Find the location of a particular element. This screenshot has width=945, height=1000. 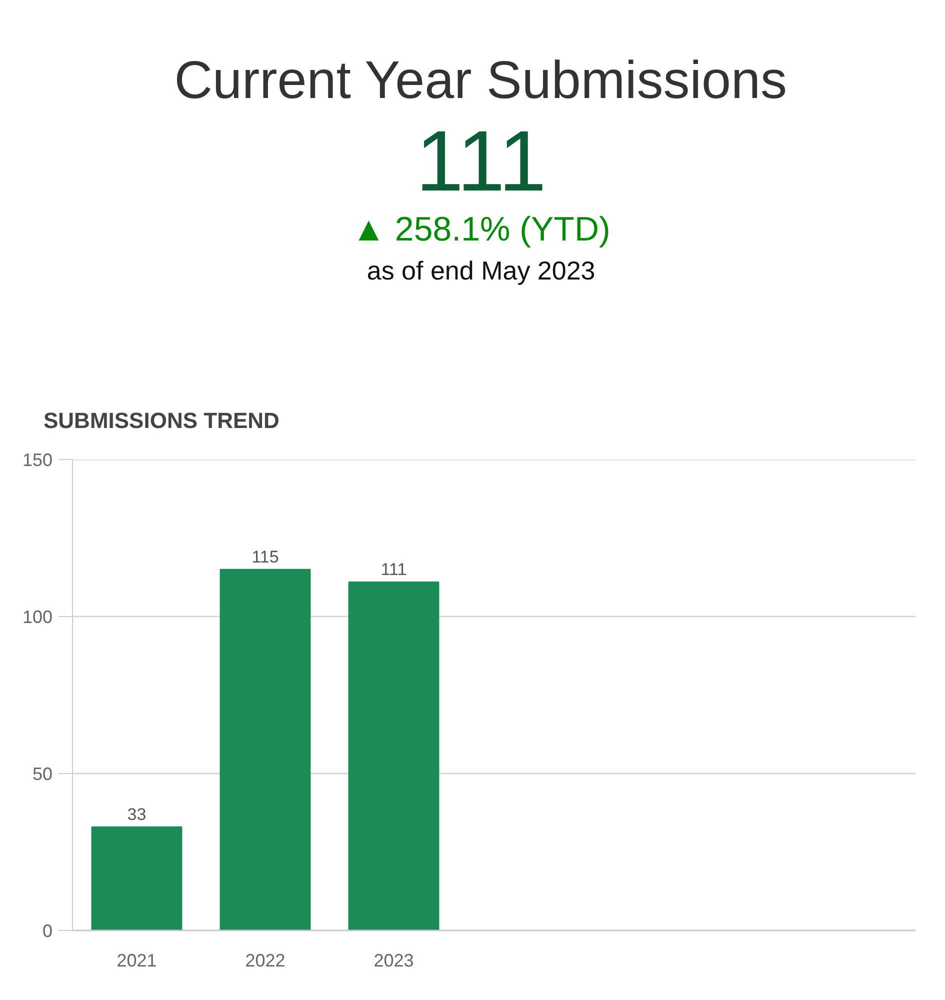

text: 111 is located at coordinates (481, 162).